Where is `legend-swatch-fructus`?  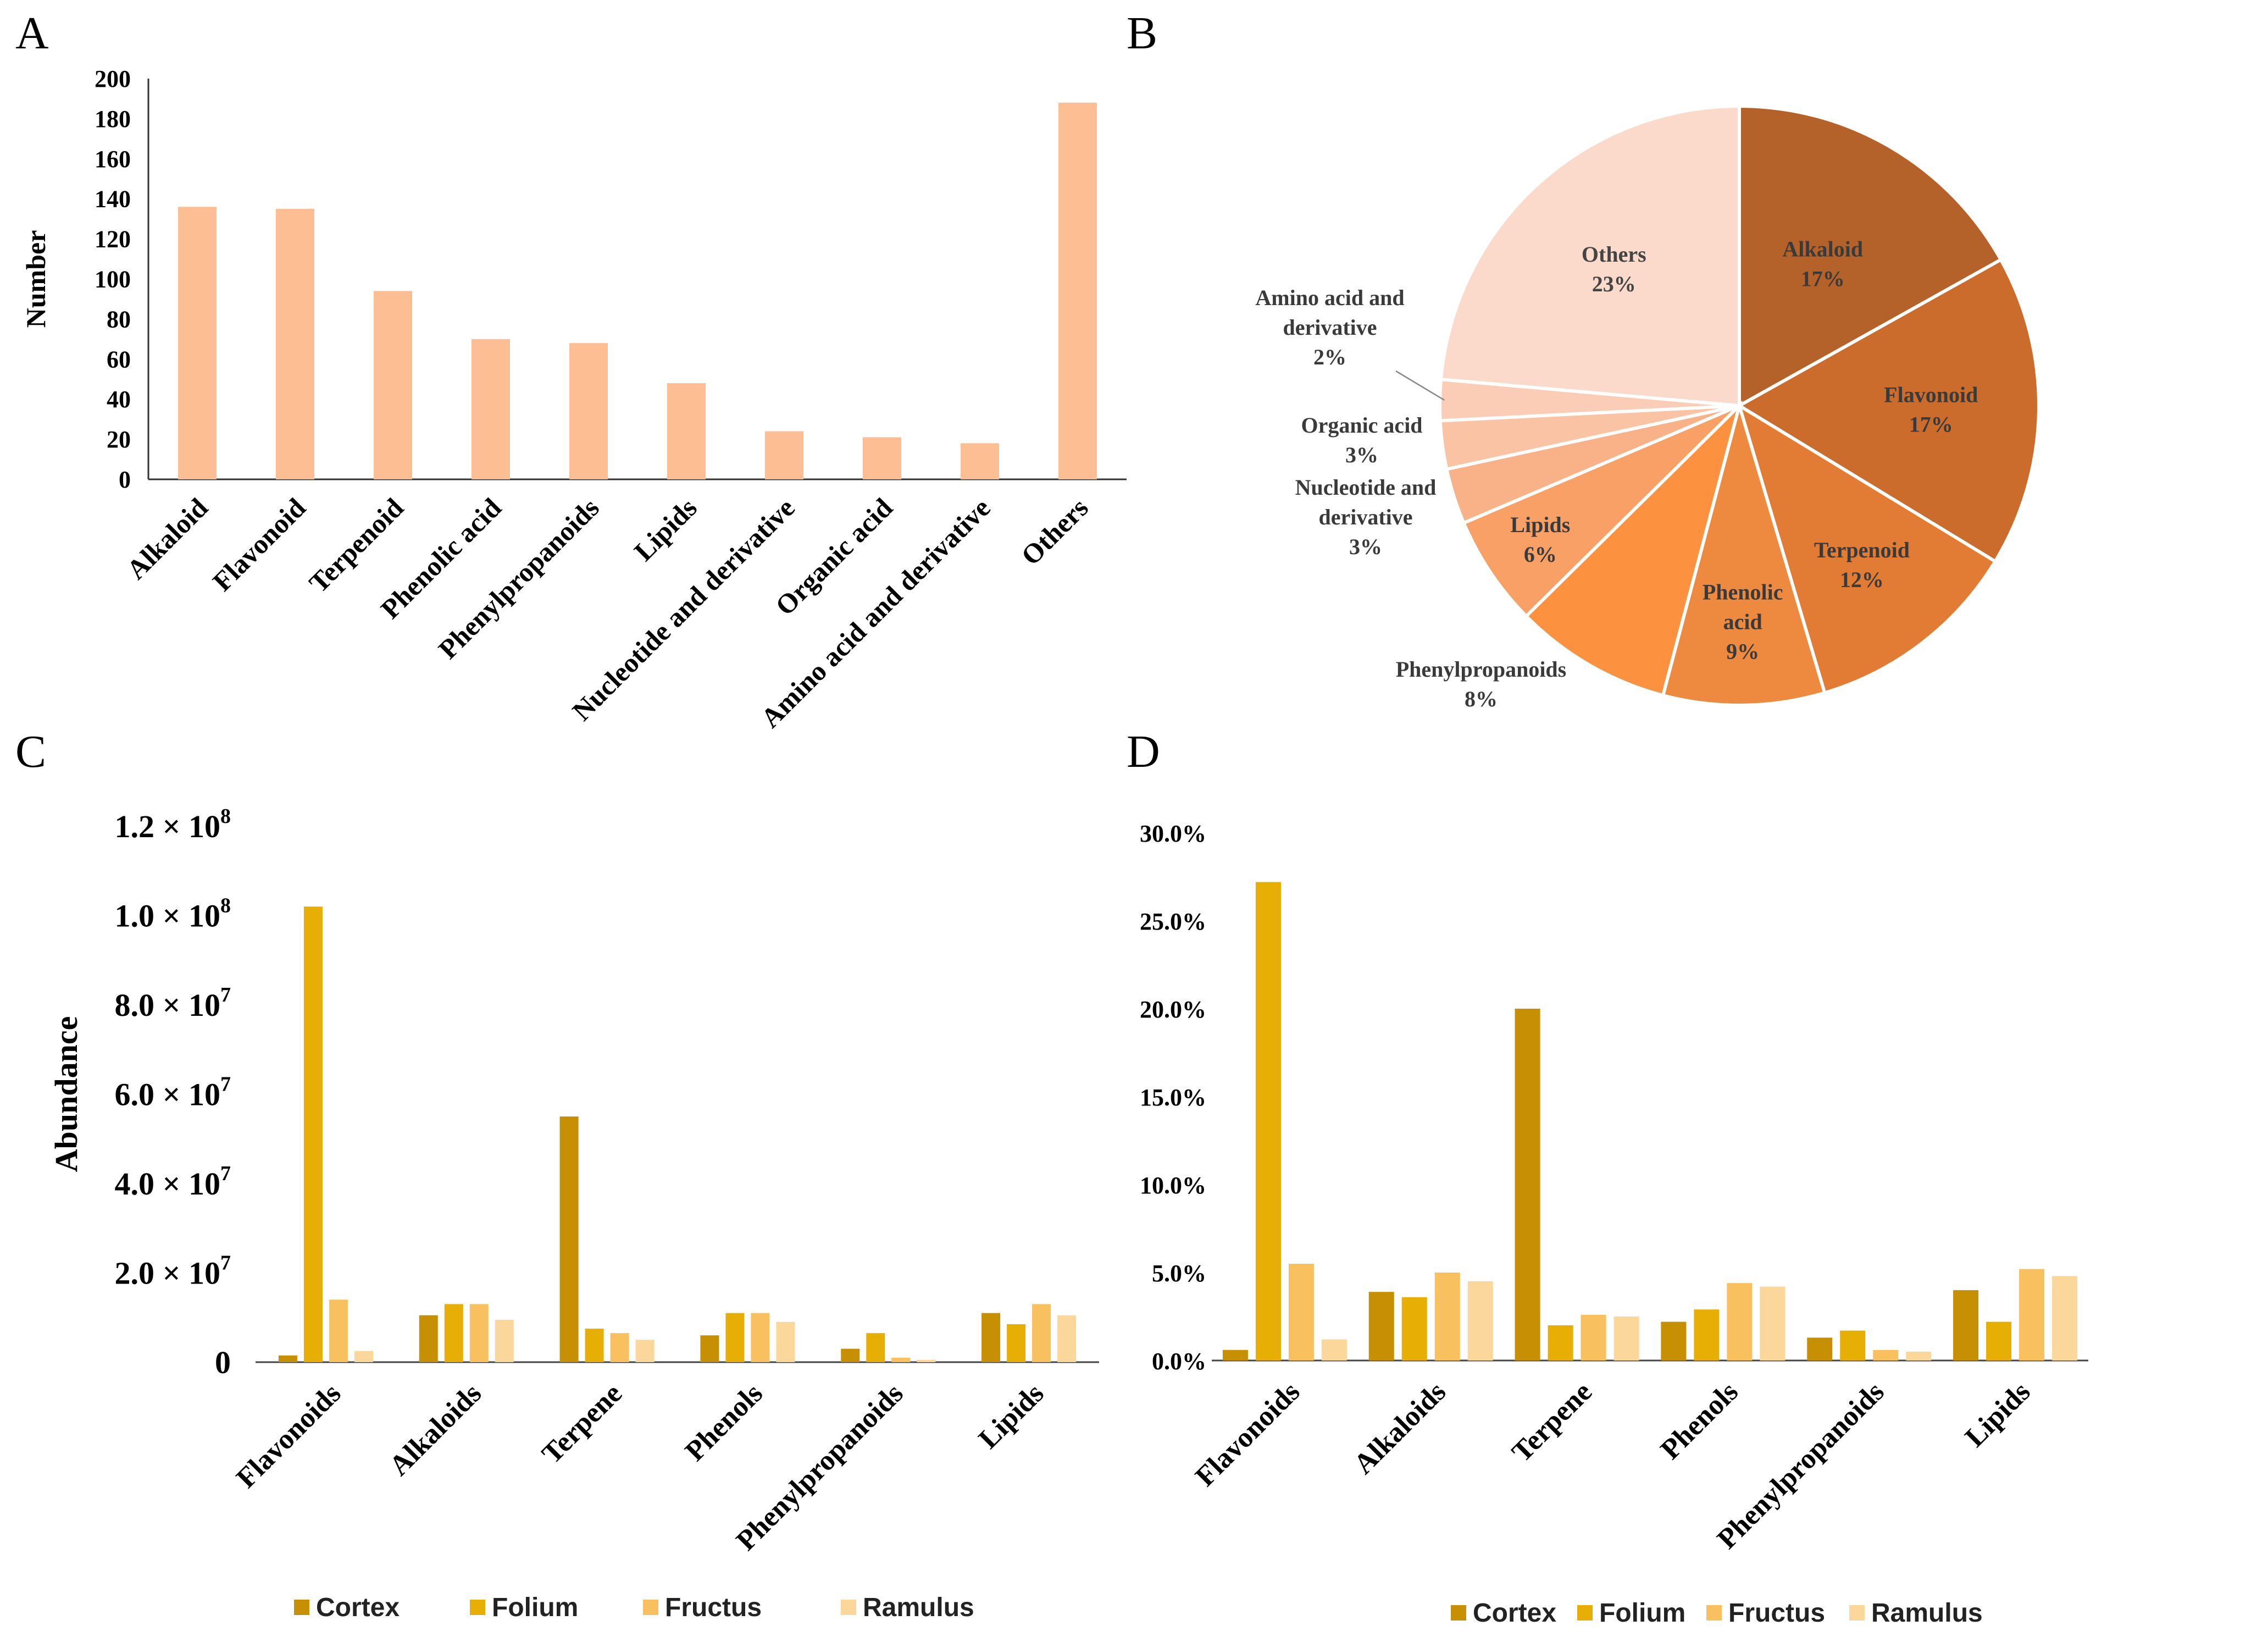 legend-swatch-fructus is located at coordinates (650, 1608).